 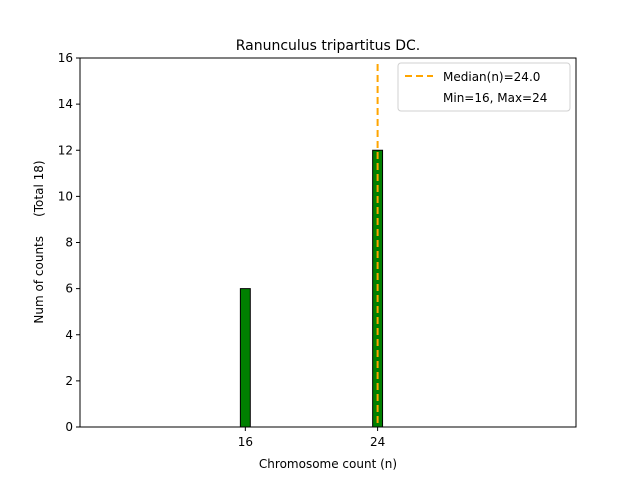 What do you see at coordinates (69, 381) in the screenshot?
I see `y-tick-label: 2` at bounding box center [69, 381].